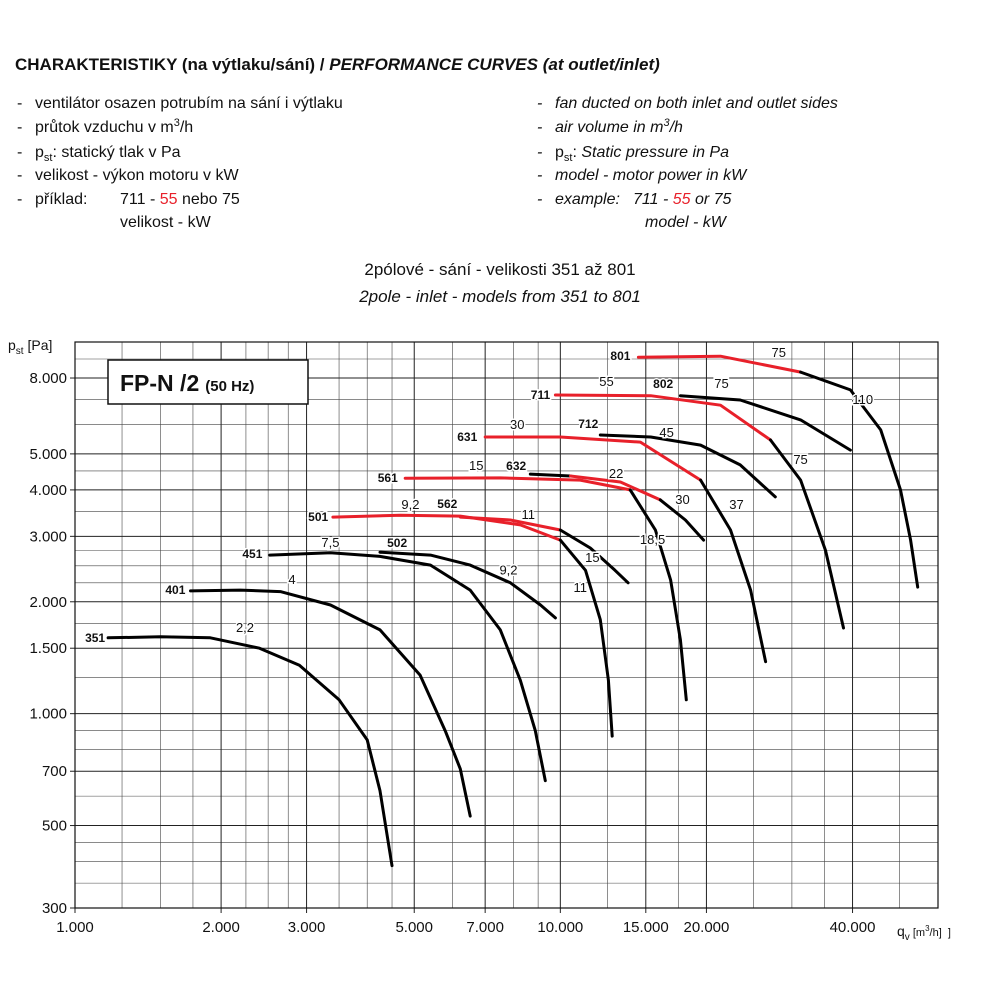  I want to click on x-tick-label: 20.000, so click(706, 927).